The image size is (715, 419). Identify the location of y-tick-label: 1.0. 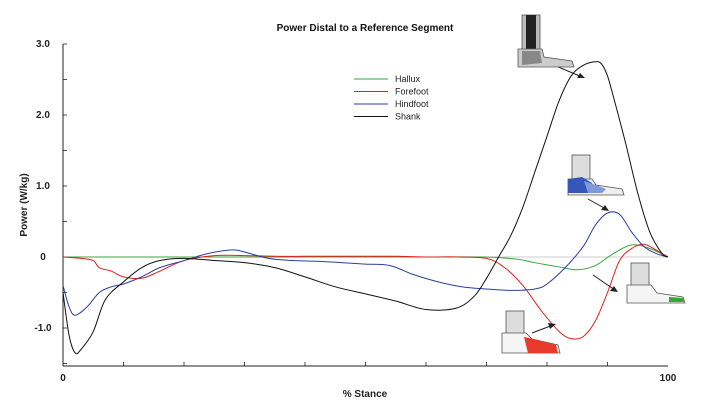
(43, 186).